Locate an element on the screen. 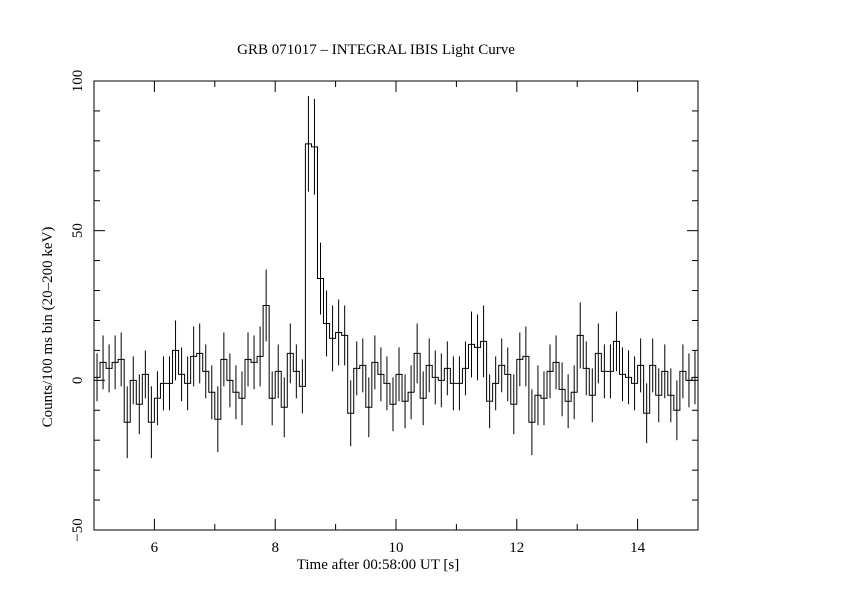 This screenshot has width=842, height=600. x-tick-label: 12 is located at coordinates (516, 548).